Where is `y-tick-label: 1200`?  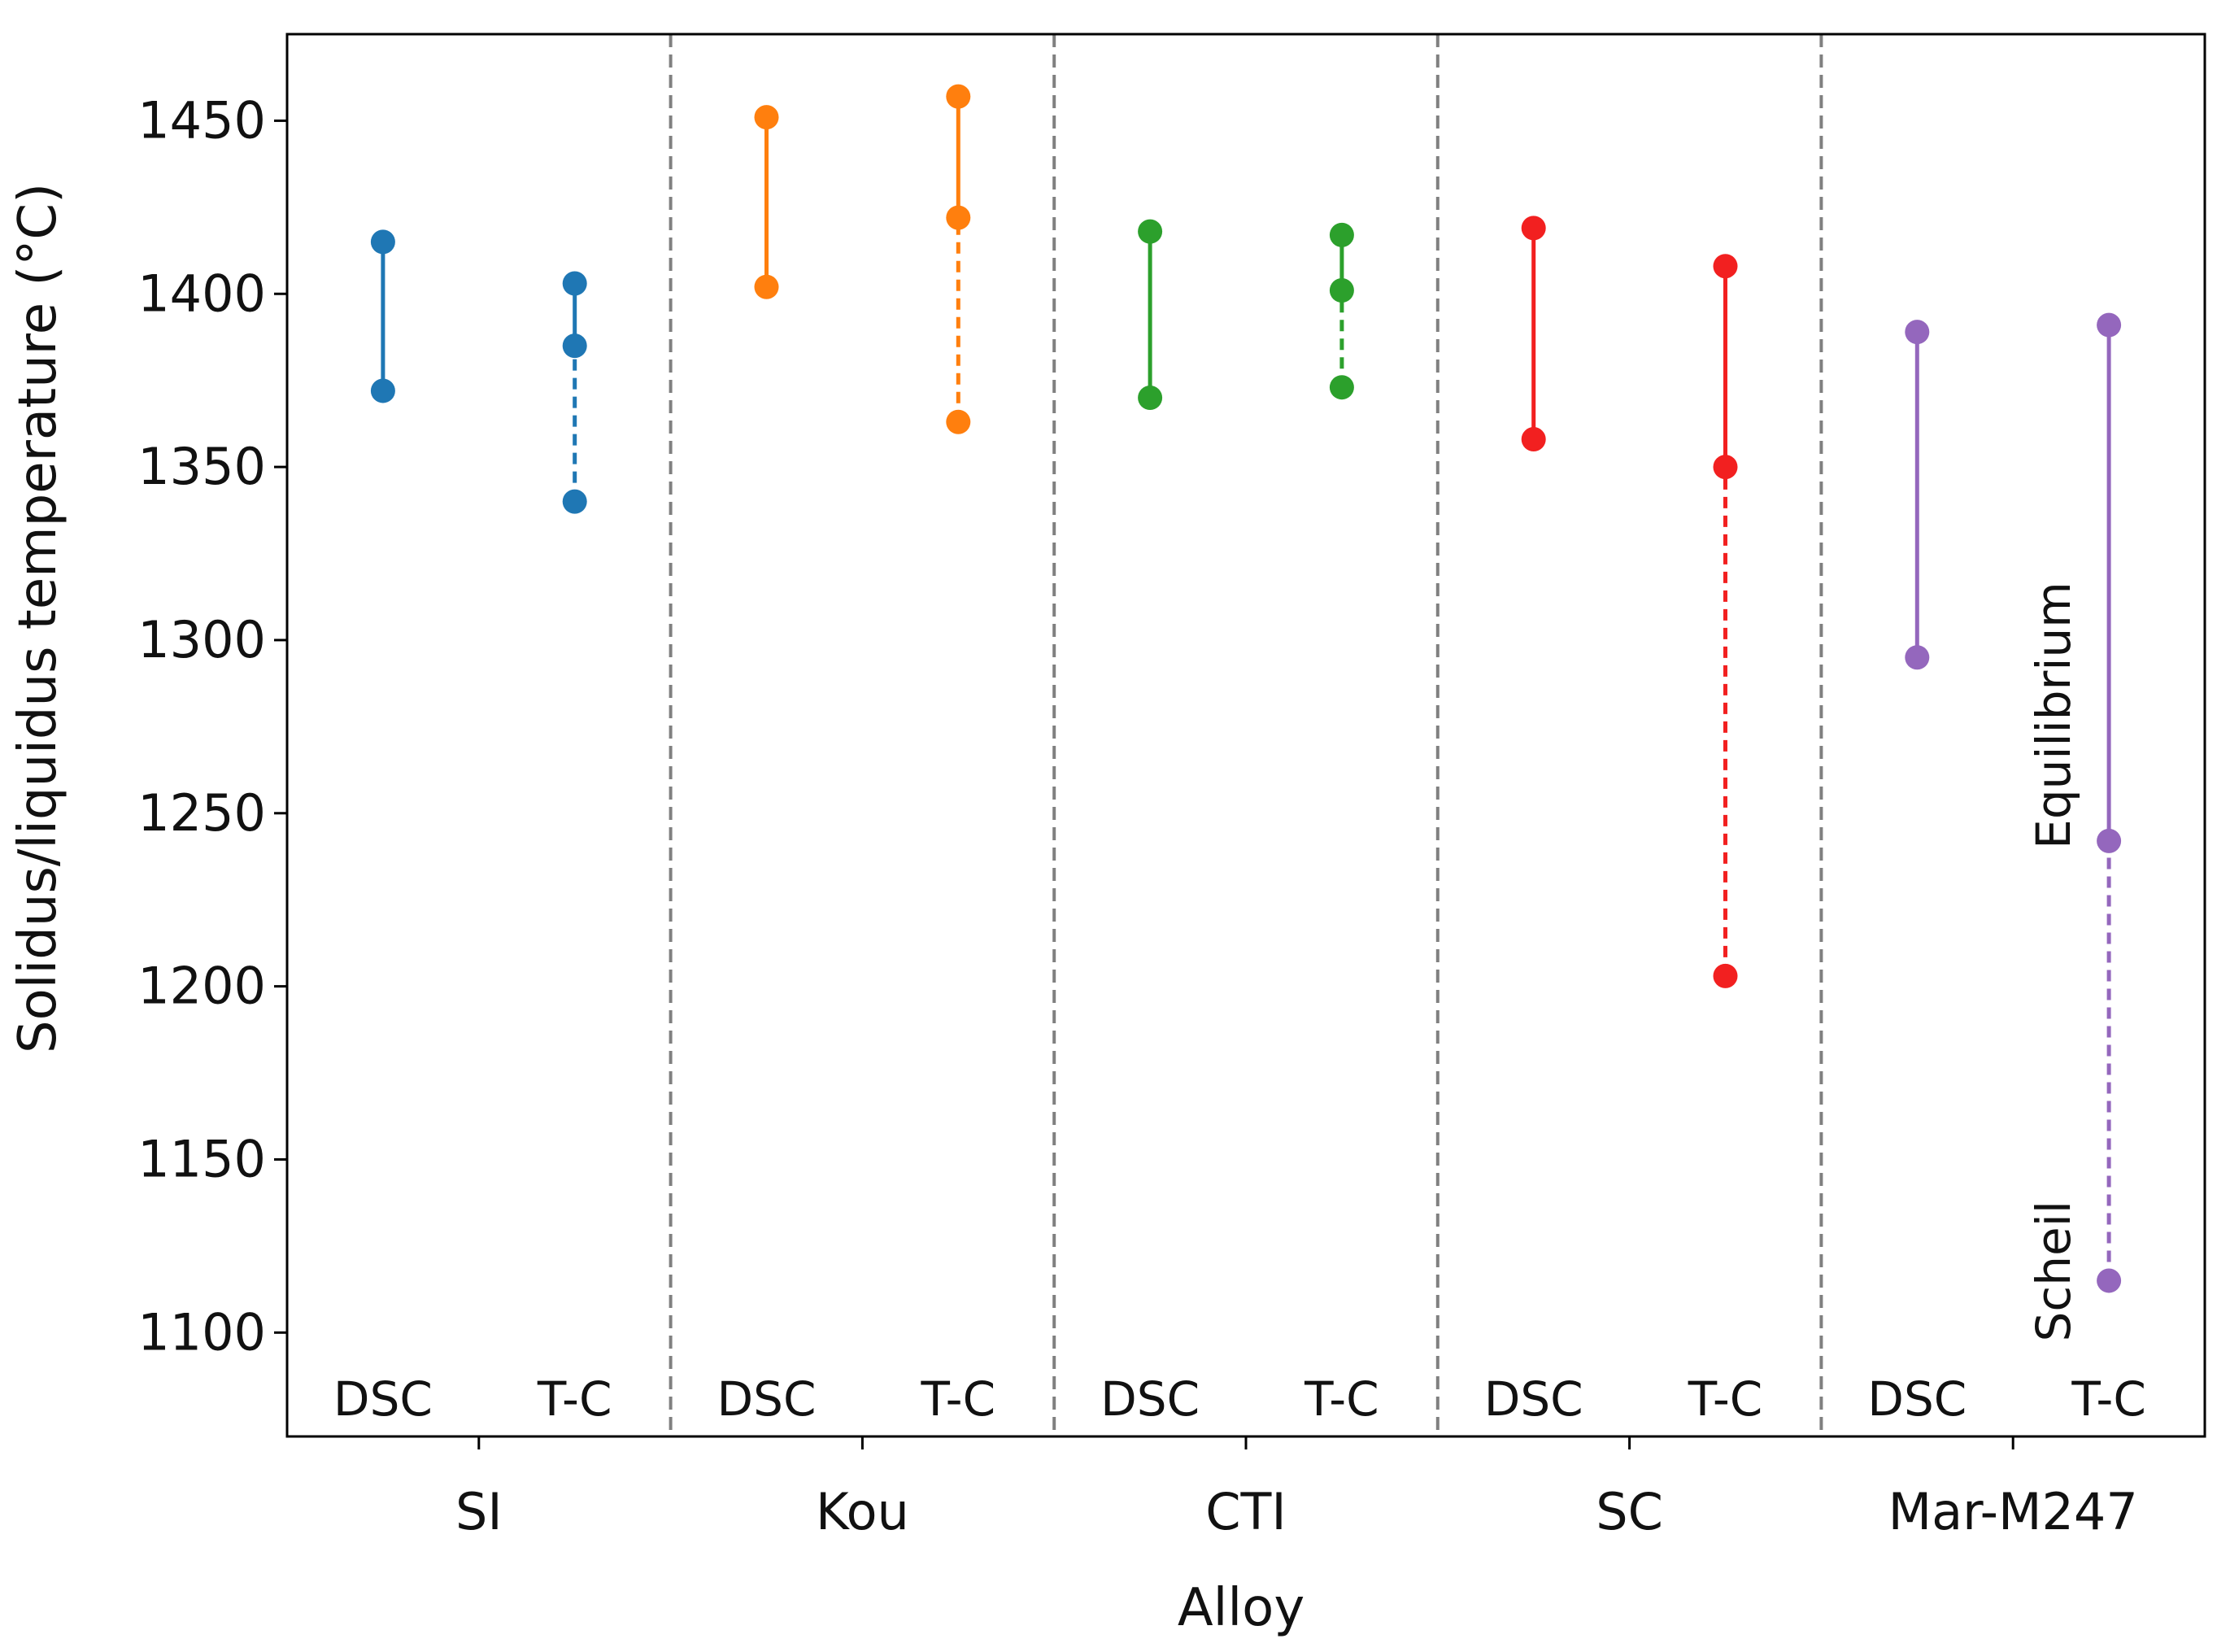 y-tick-label: 1200 is located at coordinates (201, 986).